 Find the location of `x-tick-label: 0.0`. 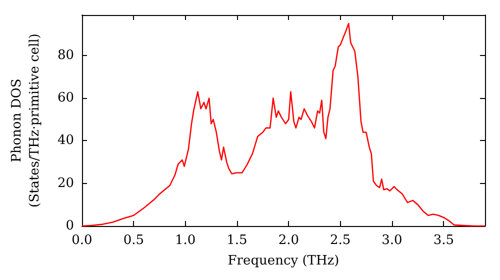

x-tick-label: 0.0 is located at coordinates (82, 240).